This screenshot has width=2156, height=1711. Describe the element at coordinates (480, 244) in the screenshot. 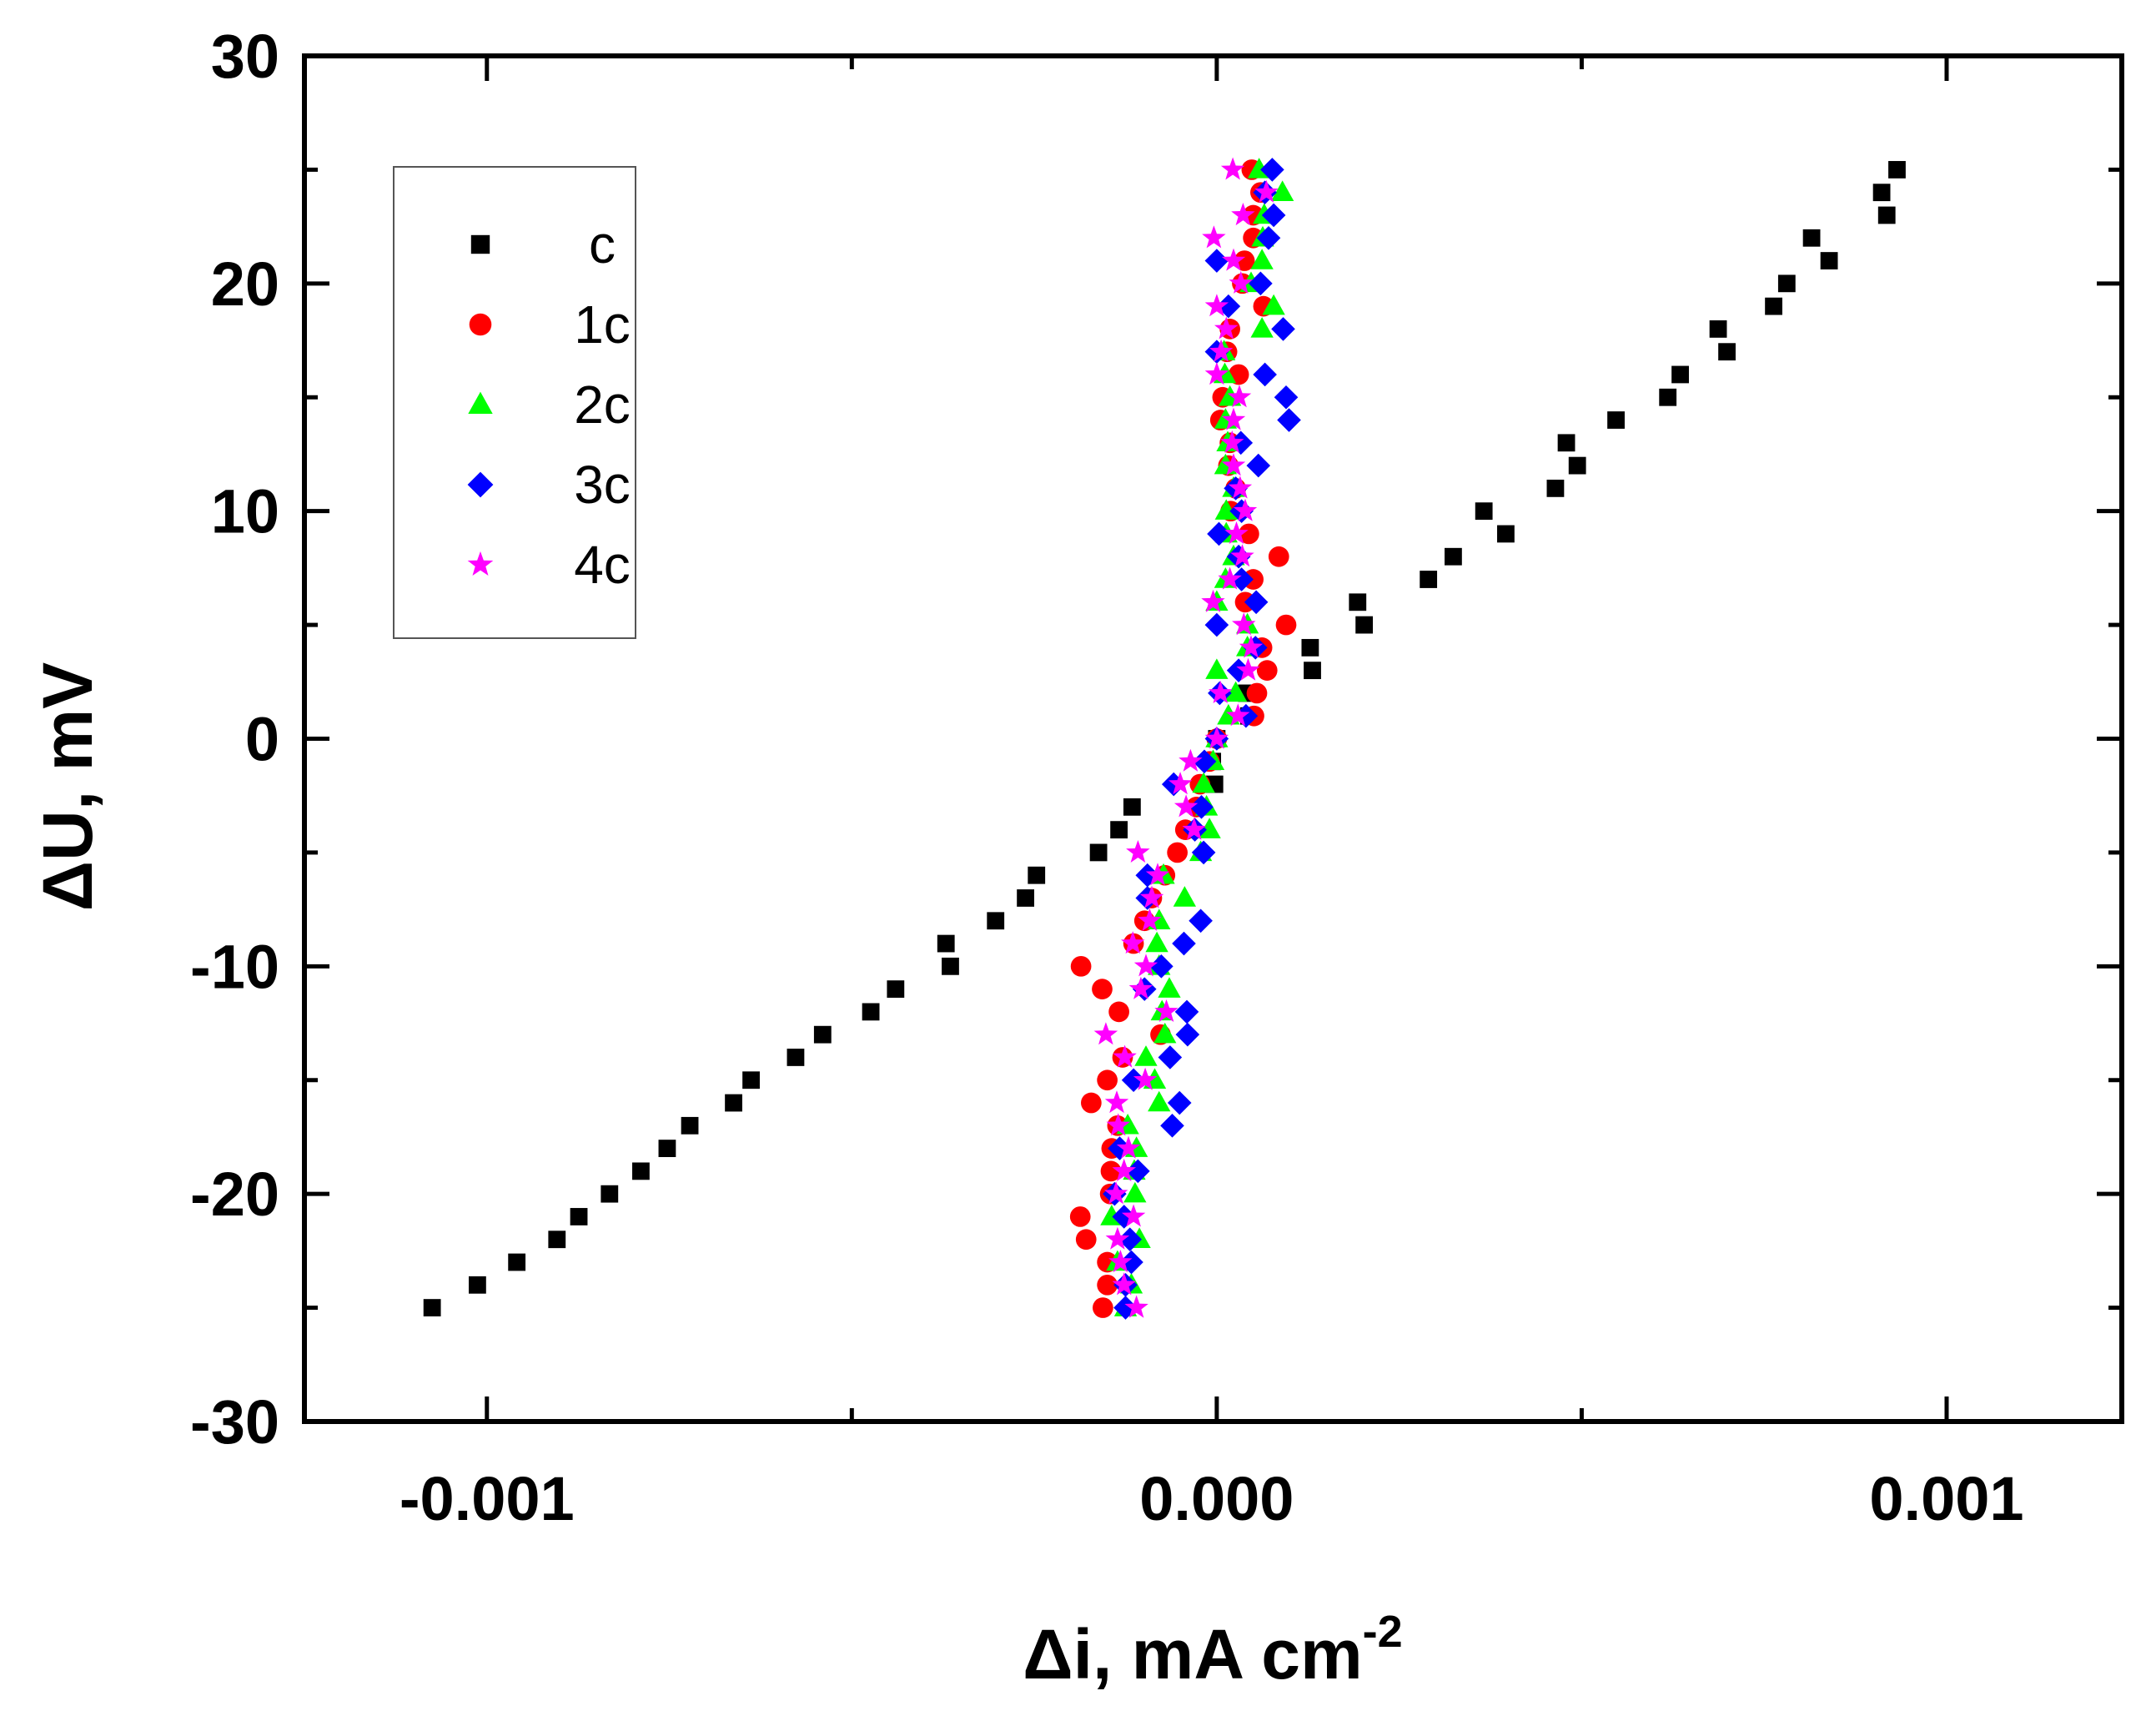

I see `legend-marker-c` at that location.